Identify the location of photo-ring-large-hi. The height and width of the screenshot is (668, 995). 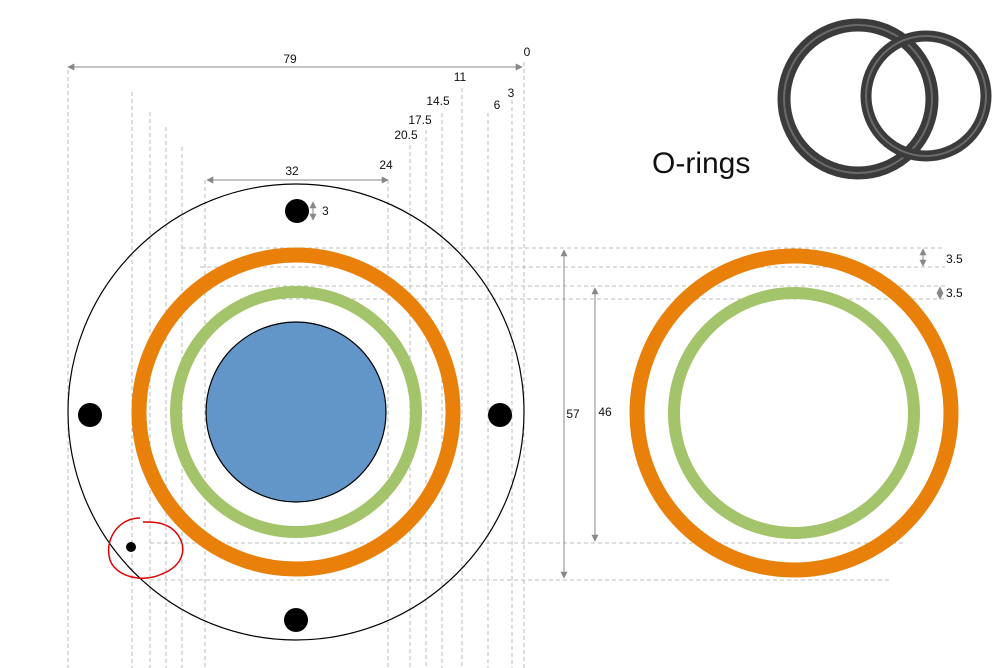
(858, 99).